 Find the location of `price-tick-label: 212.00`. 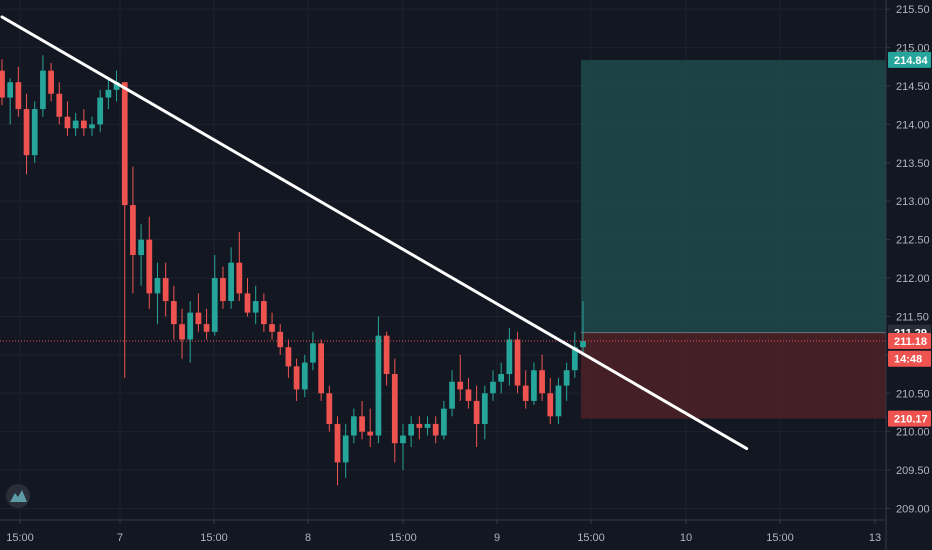

price-tick-label: 212.00 is located at coordinates (913, 279).